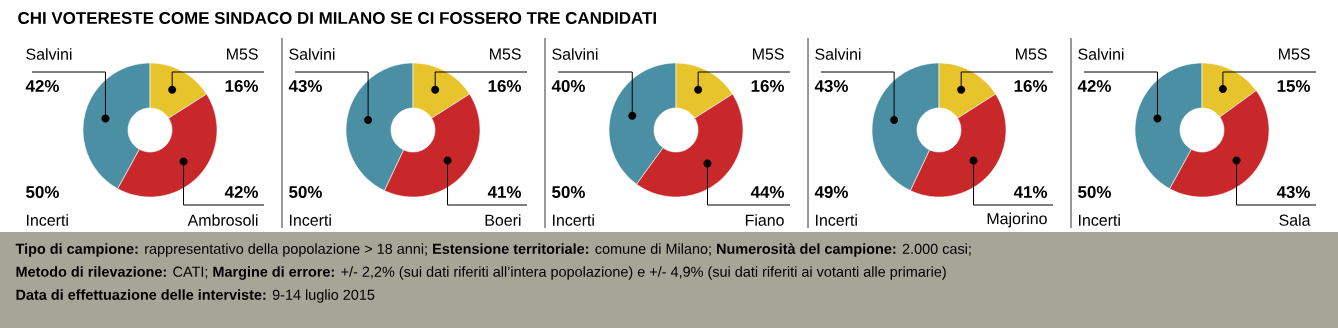  I want to click on text: Data di effettuazione delle interviste: 9-14 luglio 2015, so click(195, 296).